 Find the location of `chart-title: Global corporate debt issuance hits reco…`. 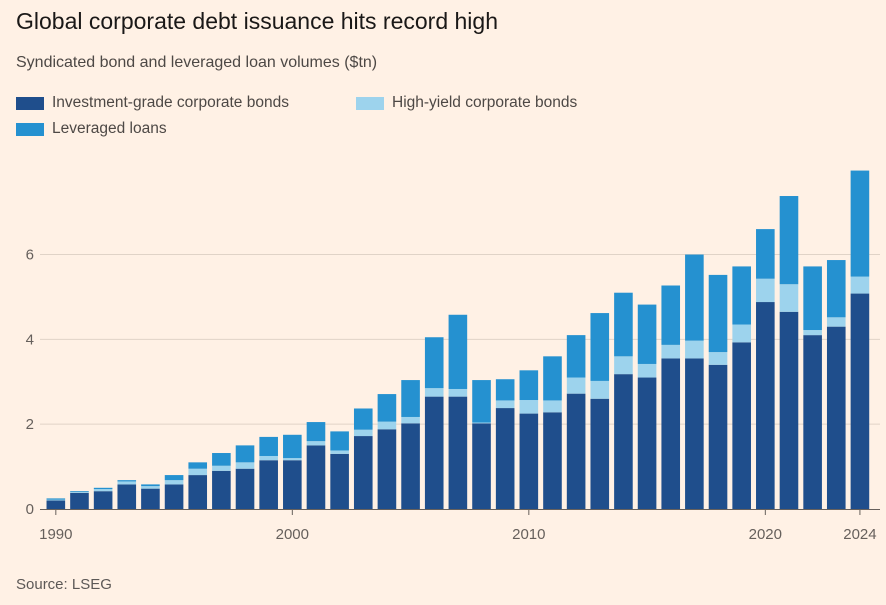

chart-title: Global corporate debt issuance hits reco… is located at coordinates (257, 21).